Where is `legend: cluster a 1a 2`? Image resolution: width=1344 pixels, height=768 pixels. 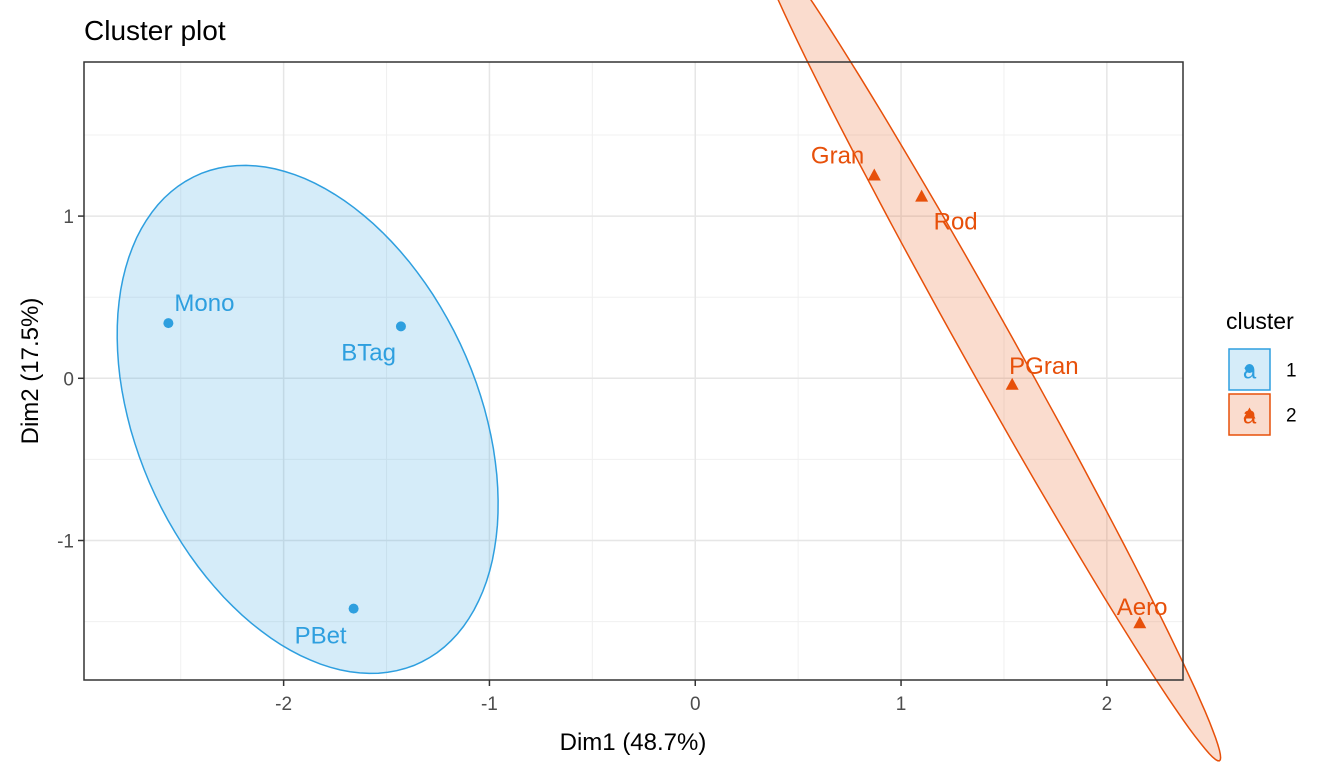
legend: cluster a 1a 2 is located at coordinates (1261, 372).